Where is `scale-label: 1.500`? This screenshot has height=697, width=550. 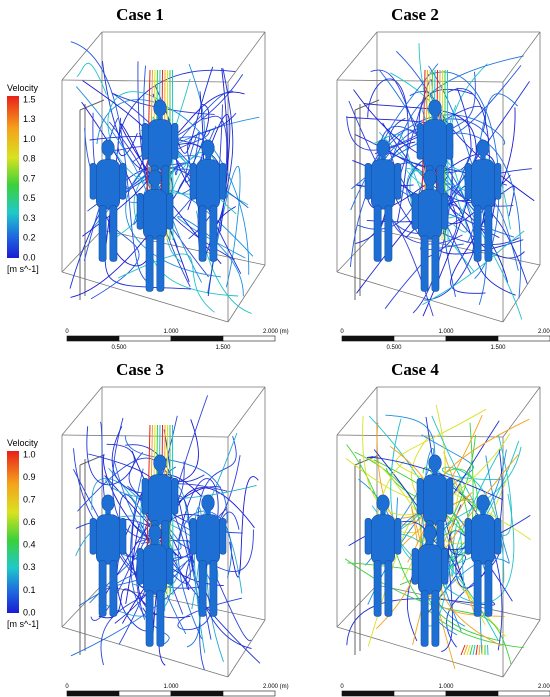
scale-label: 1.500 is located at coordinates (223, 348).